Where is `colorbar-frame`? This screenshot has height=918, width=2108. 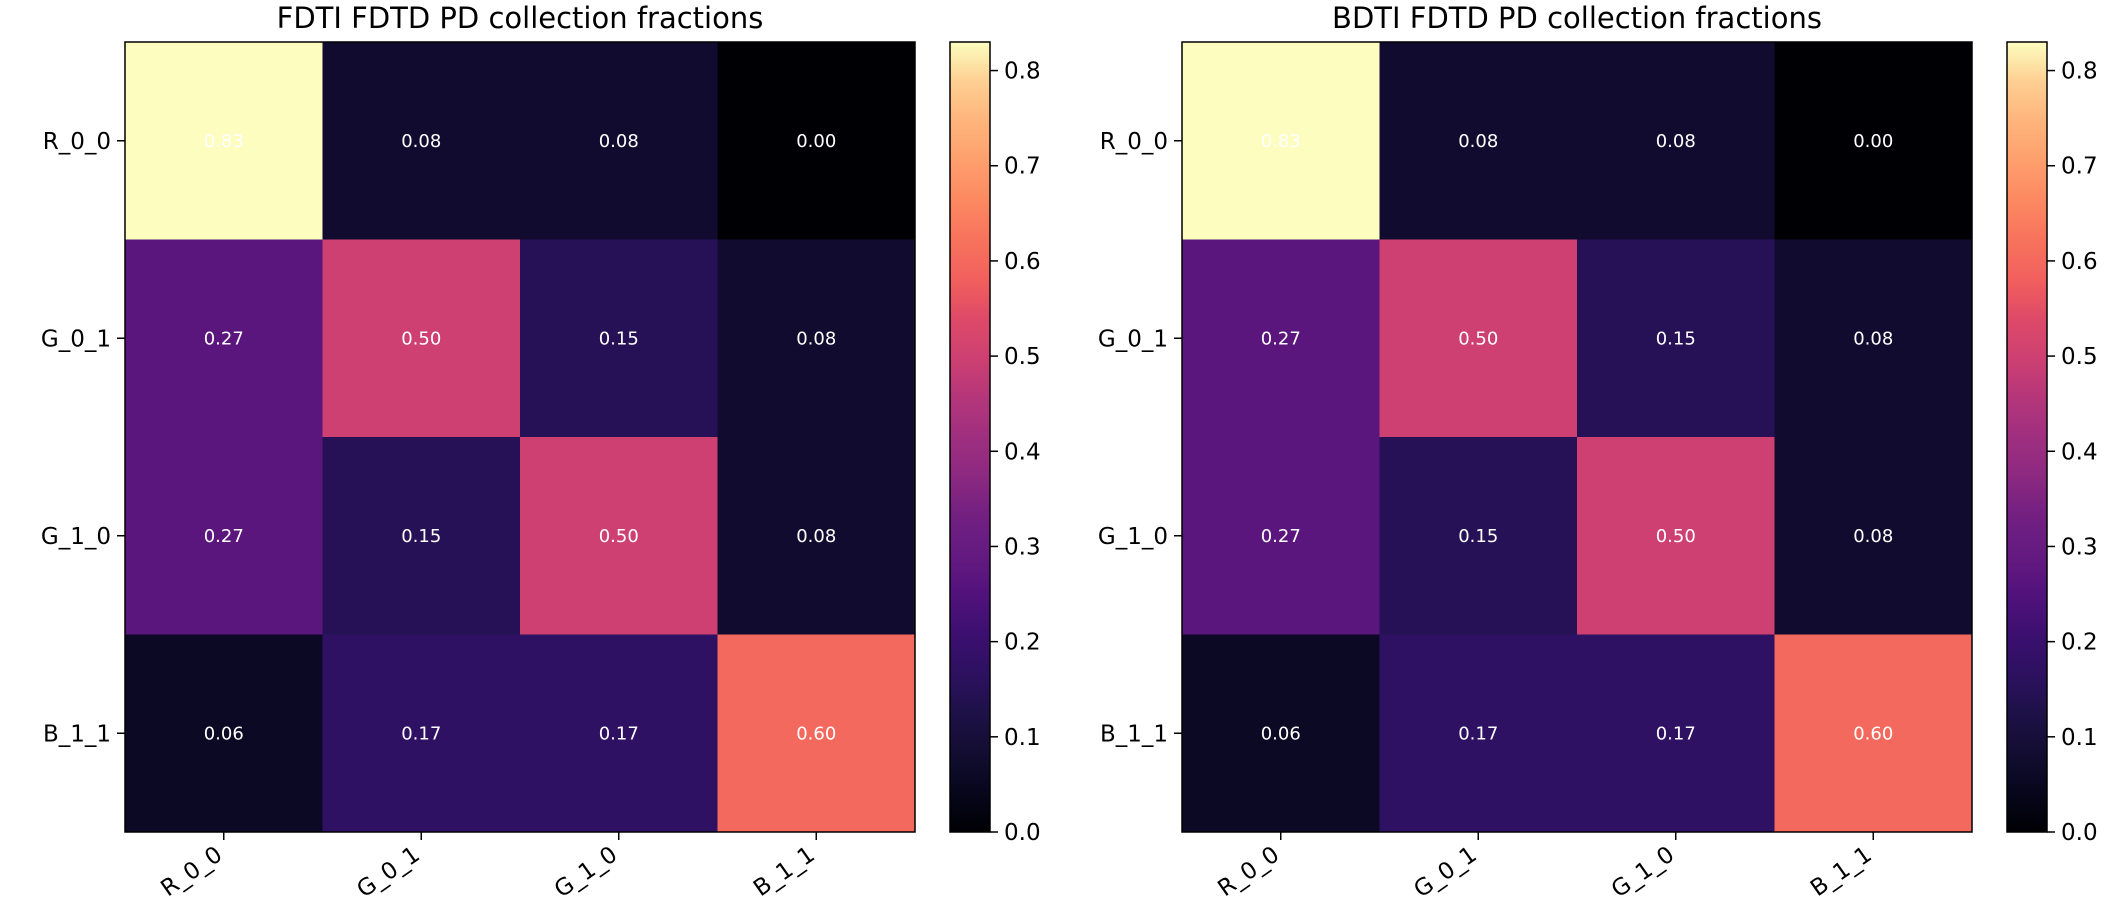 colorbar-frame is located at coordinates (2027, 437).